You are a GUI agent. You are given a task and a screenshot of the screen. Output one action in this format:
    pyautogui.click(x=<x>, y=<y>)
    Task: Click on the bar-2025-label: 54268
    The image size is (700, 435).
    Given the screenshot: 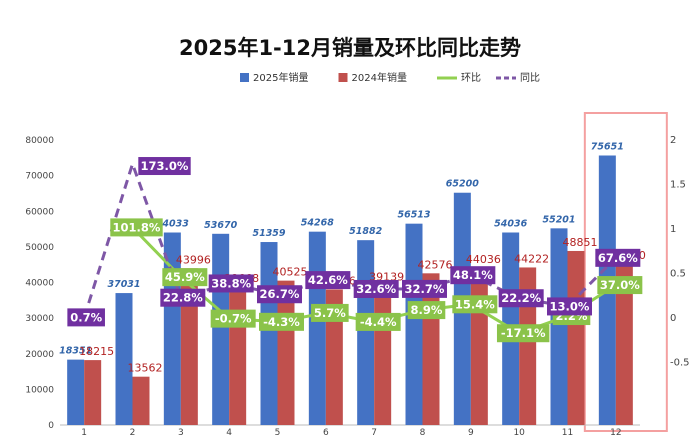 What is the action you would take?
    pyautogui.click(x=317, y=223)
    